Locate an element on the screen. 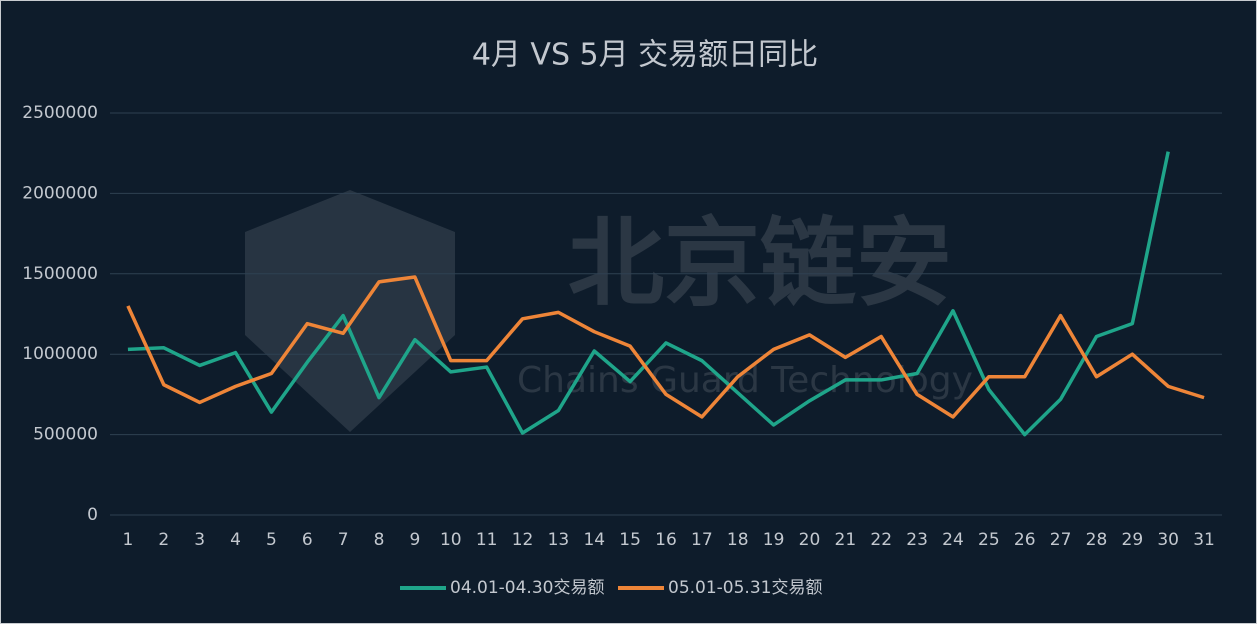 This screenshot has width=1257, height=624. x-tick-label: 23 is located at coordinates (917, 540).